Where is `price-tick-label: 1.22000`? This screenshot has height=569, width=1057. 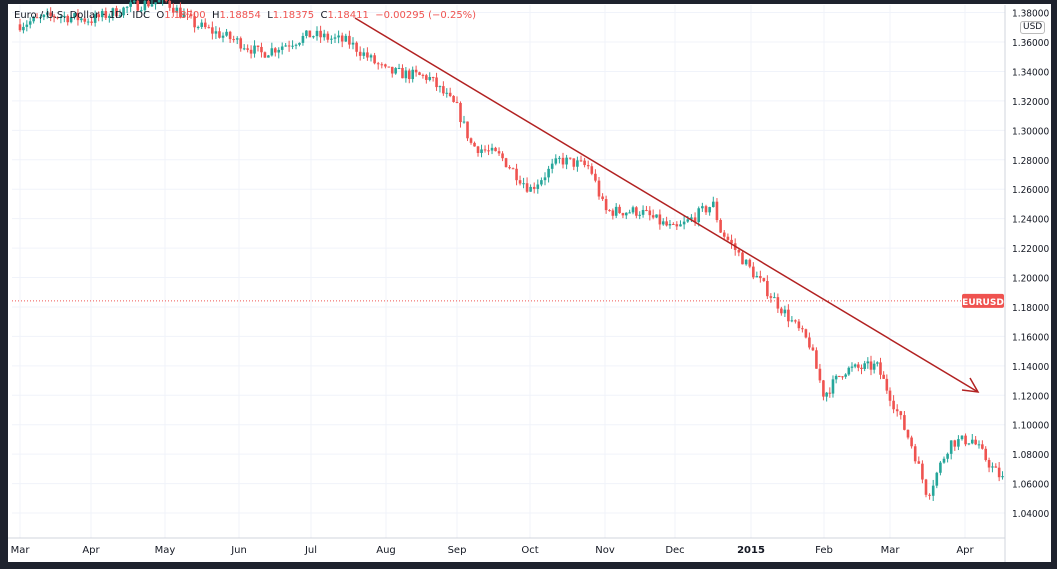 price-tick-label: 1.22000 is located at coordinates (1030, 249).